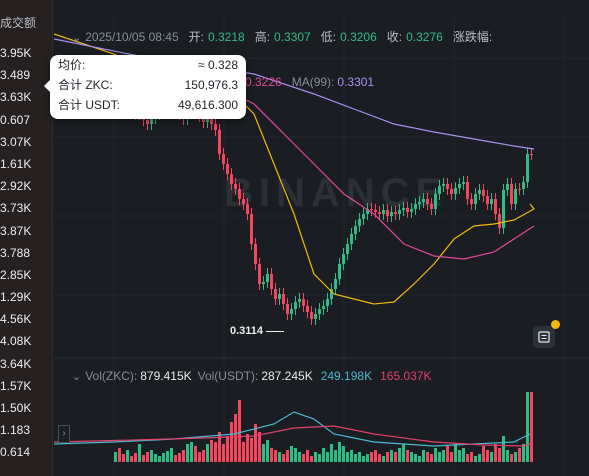 The image size is (589, 476). Describe the element at coordinates (85, 85) in the screenshot. I see `total-zkc-label: 合计 ZKC:` at that location.